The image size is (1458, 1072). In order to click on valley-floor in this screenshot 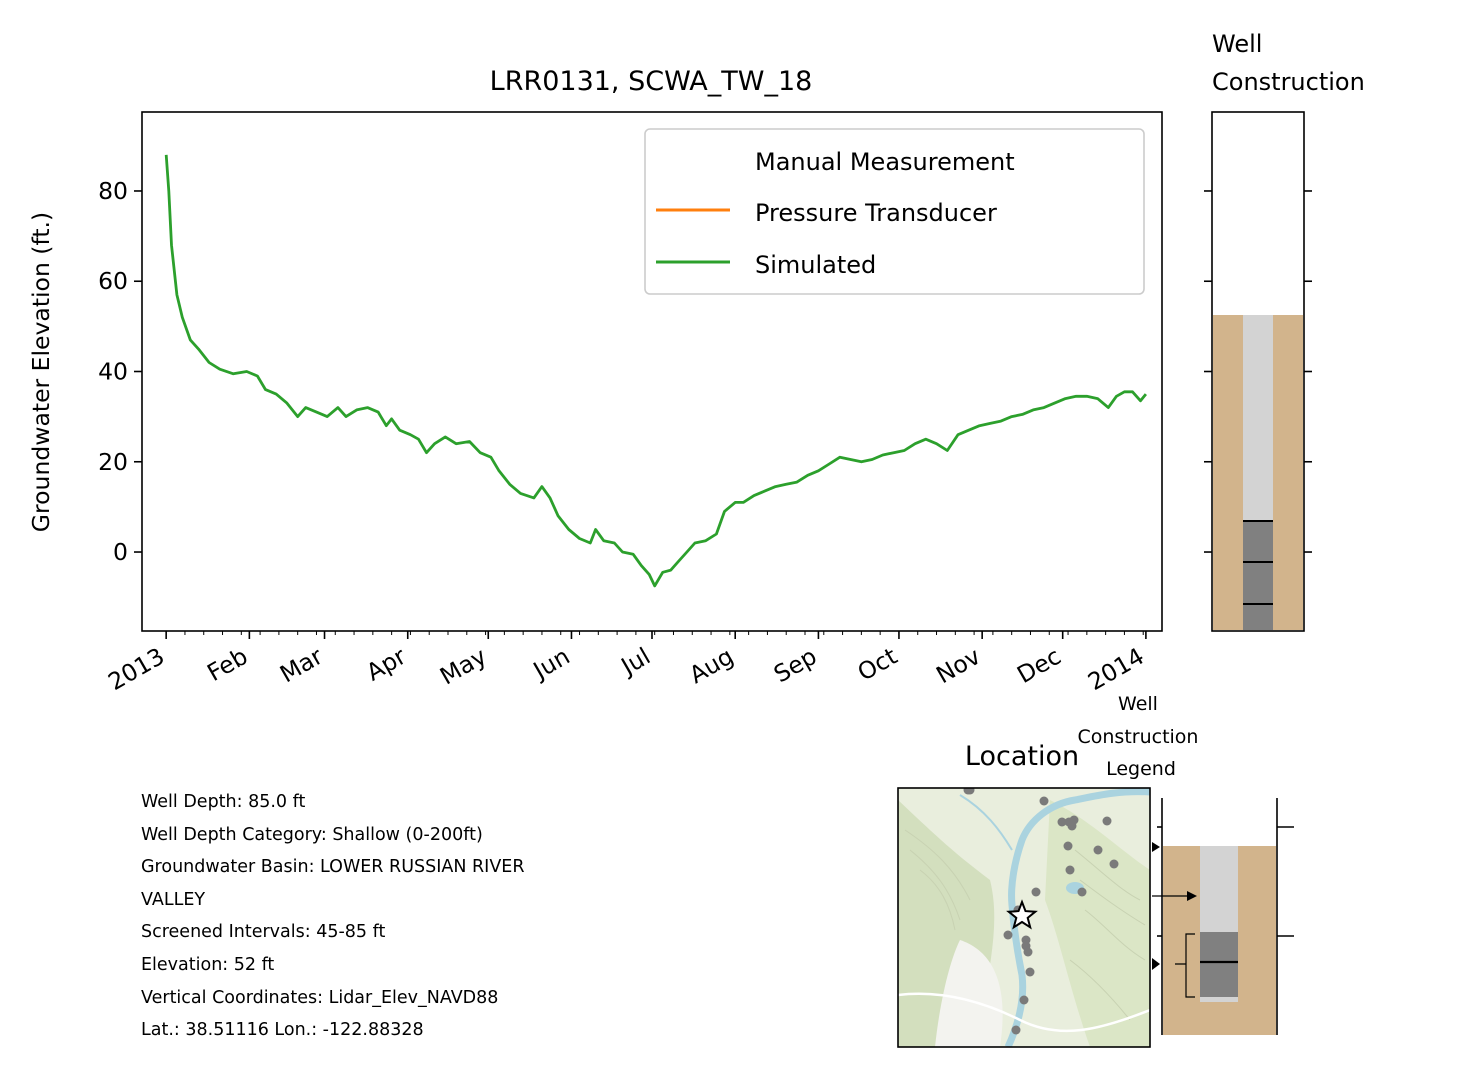, I will do `click(969, 993)`.